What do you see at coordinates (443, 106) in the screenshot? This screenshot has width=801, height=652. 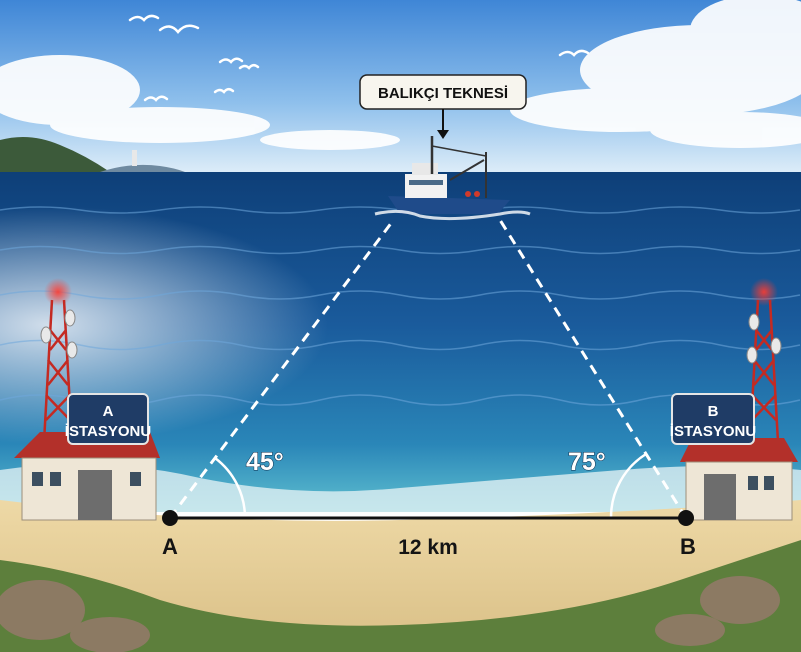 I see `boat-callout: BALIKÇI TEKNESİ` at bounding box center [443, 106].